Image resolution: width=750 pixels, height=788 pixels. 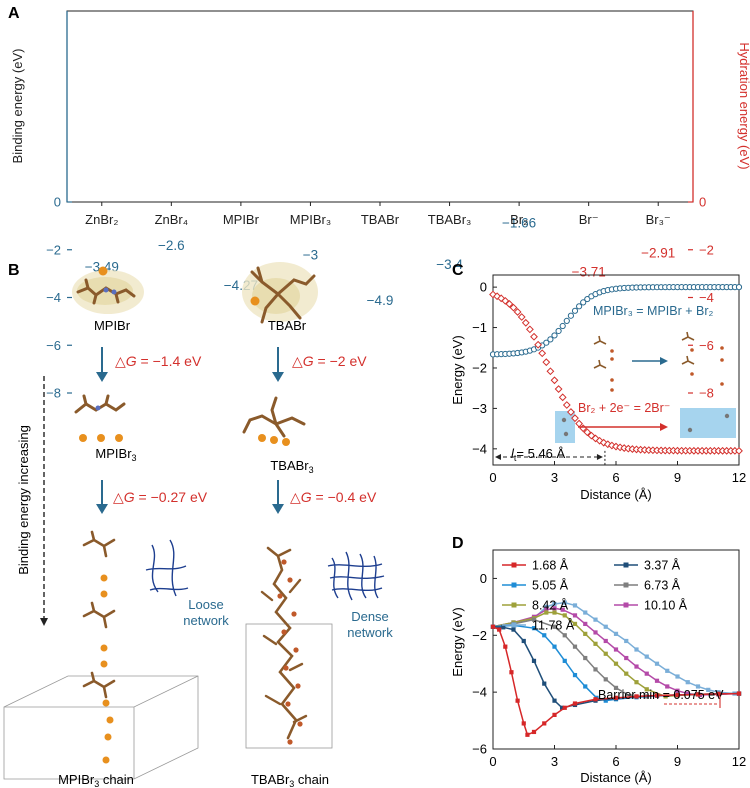 I want to click on mpibr-label: MPIBr, so click(x=112, y=325).